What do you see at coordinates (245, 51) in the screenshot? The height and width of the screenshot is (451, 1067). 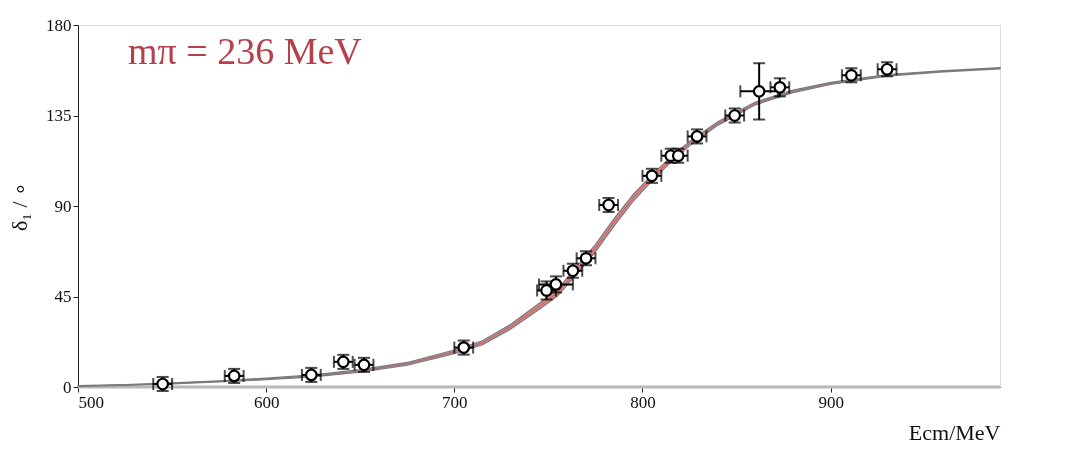 I see `chart-title: mπ = 236 MeV` at bounding box center [245, 51].